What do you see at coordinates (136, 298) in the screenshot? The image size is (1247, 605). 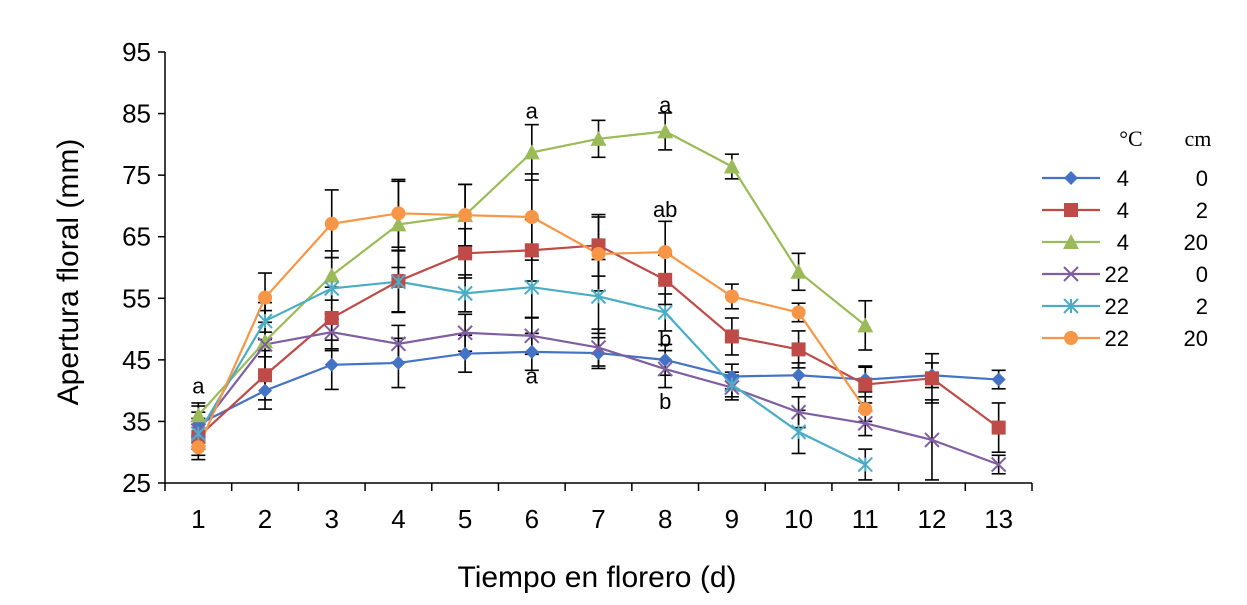 I see `y-tick-label: 55` at bounding box center [136, 298].